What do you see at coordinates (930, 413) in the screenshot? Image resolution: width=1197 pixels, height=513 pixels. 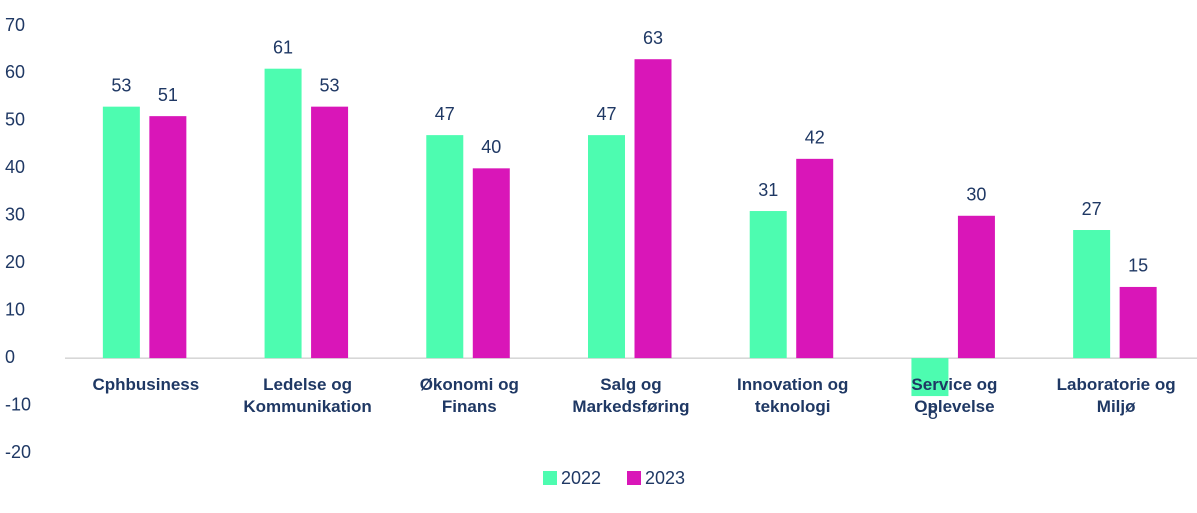 I see `data-label: -8` at bounding box center [930, 413].